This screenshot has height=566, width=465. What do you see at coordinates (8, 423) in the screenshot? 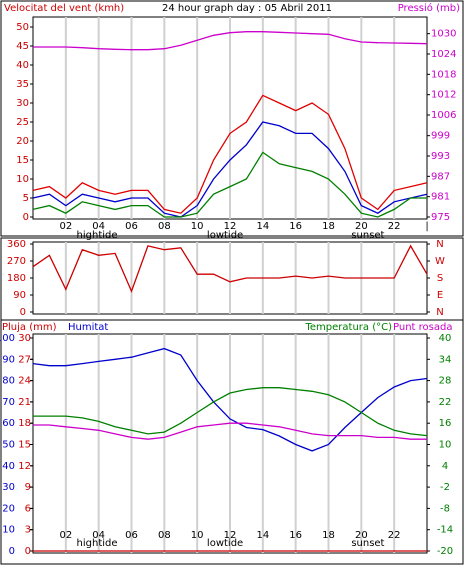
I see `y3-tick-label: 60` at bounding box center [8, 423].